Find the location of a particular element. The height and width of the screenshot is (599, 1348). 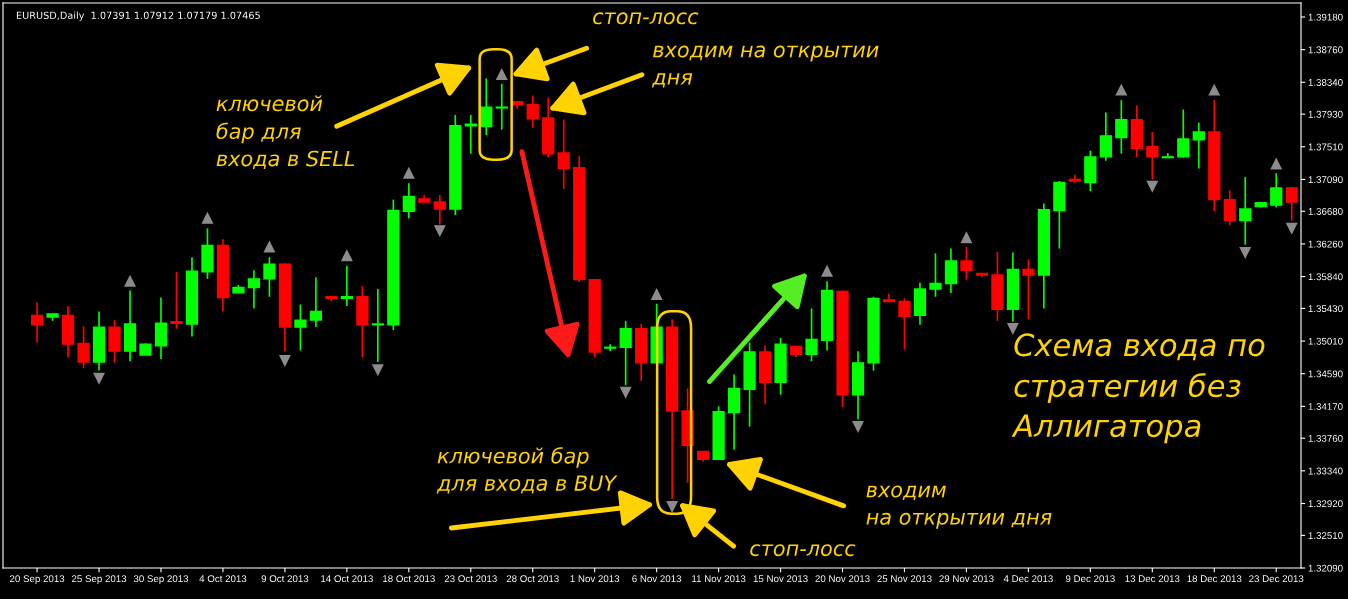

y-tick-label: 1.38760 is located at coordinates (1325, 50).